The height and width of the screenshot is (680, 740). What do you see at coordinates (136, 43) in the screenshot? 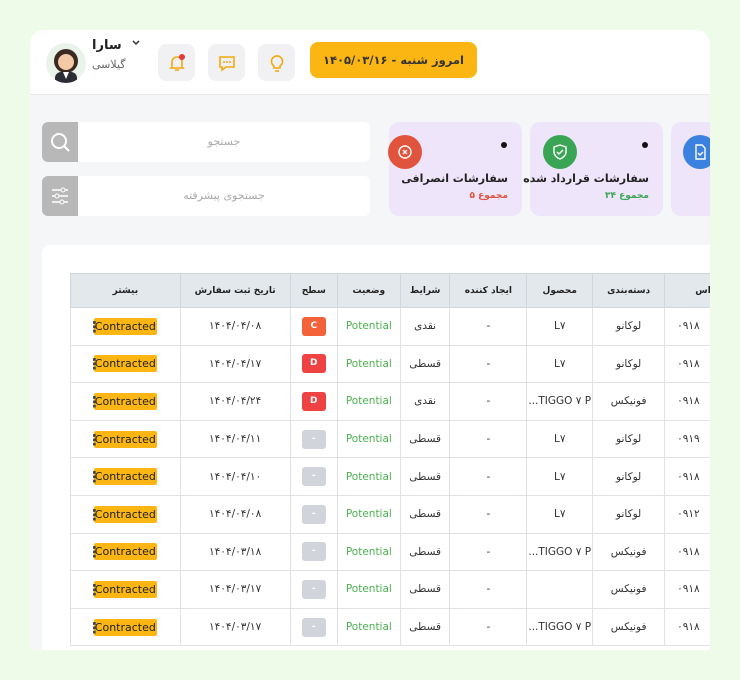
I see `chevron` at bounding box center [136, 43].